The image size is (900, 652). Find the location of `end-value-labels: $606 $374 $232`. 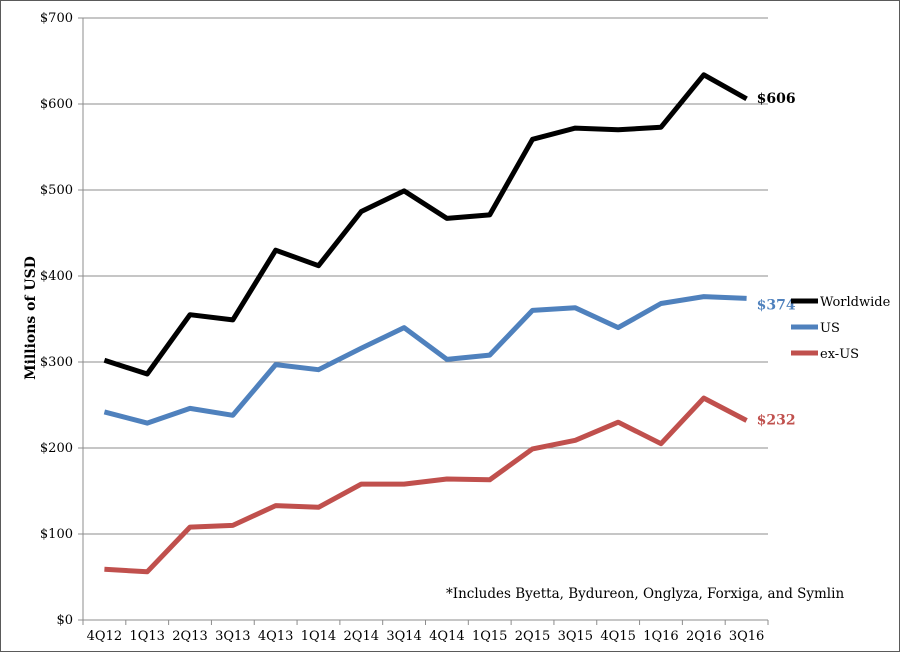

end-value-labels: $606 $374 $232 is located at coordinates (776, 260).